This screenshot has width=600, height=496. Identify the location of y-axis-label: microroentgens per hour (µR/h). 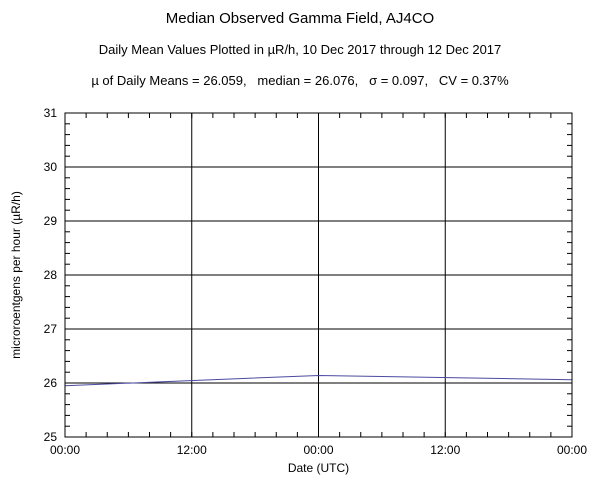
(16, 275).